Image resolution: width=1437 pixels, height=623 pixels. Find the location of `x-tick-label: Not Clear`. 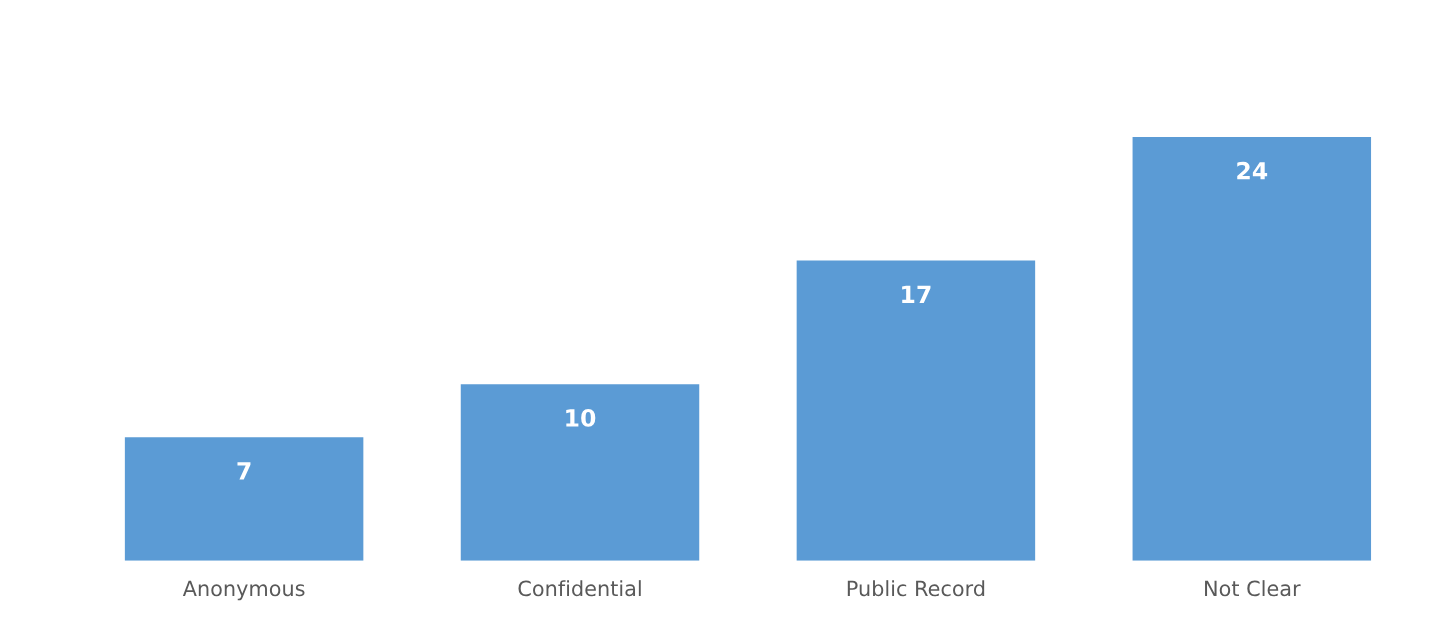

x-tick-label: Not Clear is located at coordinates (1253, 588).